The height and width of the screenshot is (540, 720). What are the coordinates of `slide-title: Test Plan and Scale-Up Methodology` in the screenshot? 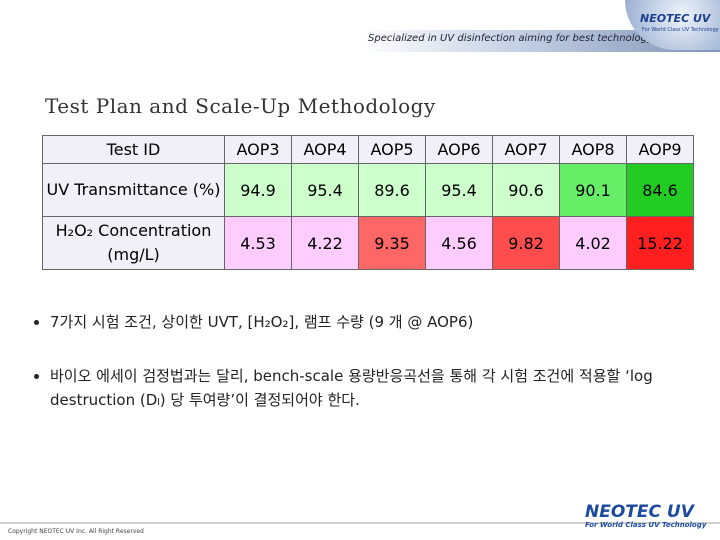 It's located at (240, 106).